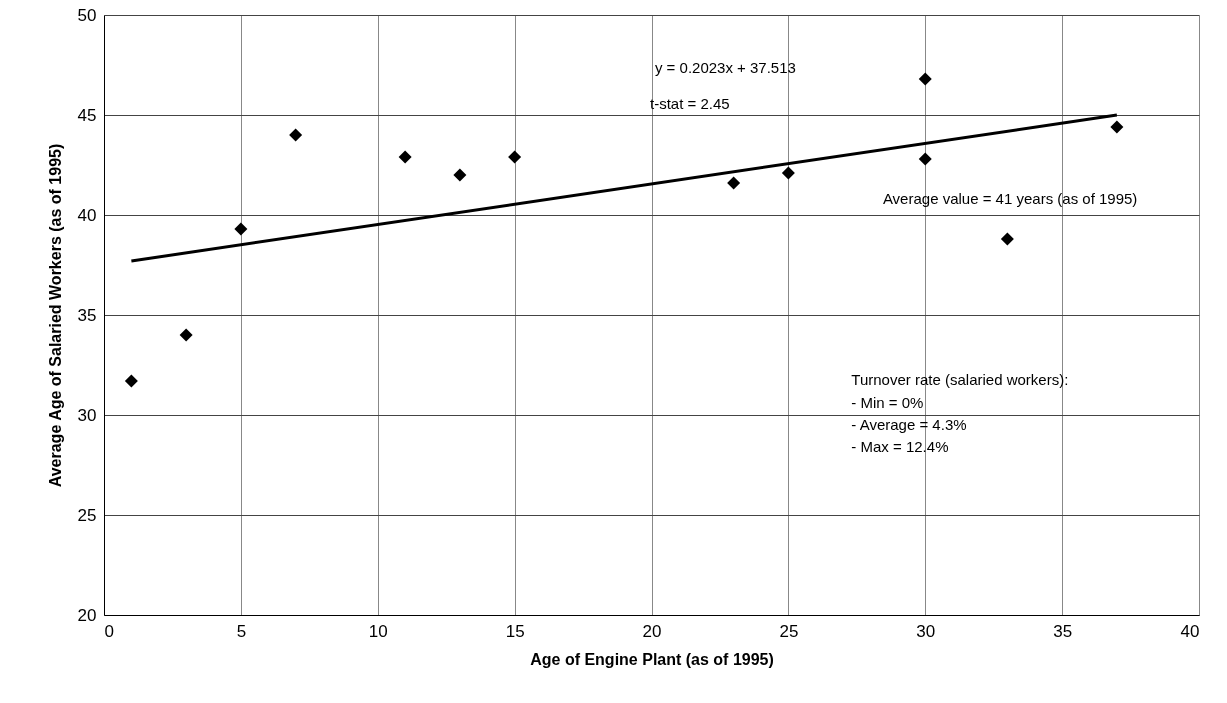 The image size is (1227, 703). Describe the element at coordinates (87, 115) in the screenshot. I see `y-tick-label: 45` at that location.